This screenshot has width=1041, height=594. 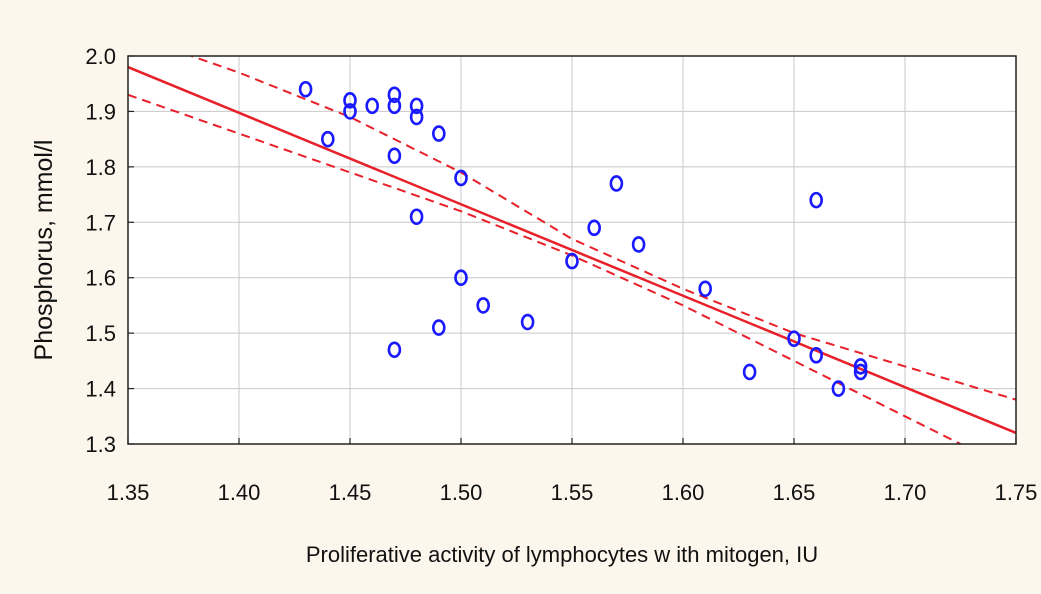 I want to click on y-tick-label: 2.0, so click(x=100, y=56).